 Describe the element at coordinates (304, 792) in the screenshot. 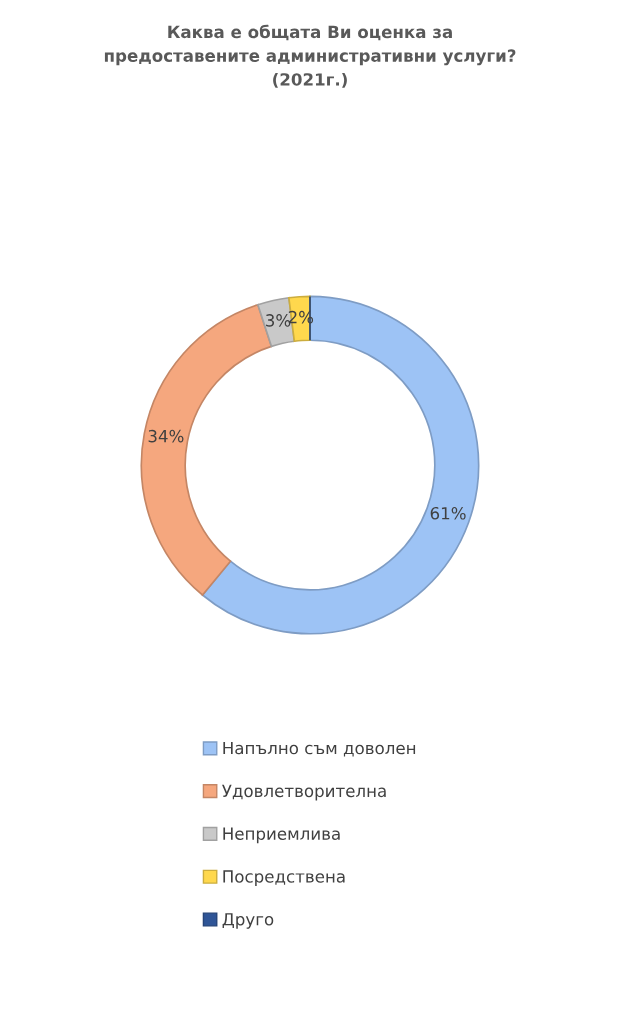

I see `legend-label: Удовлетворителна` at that location.